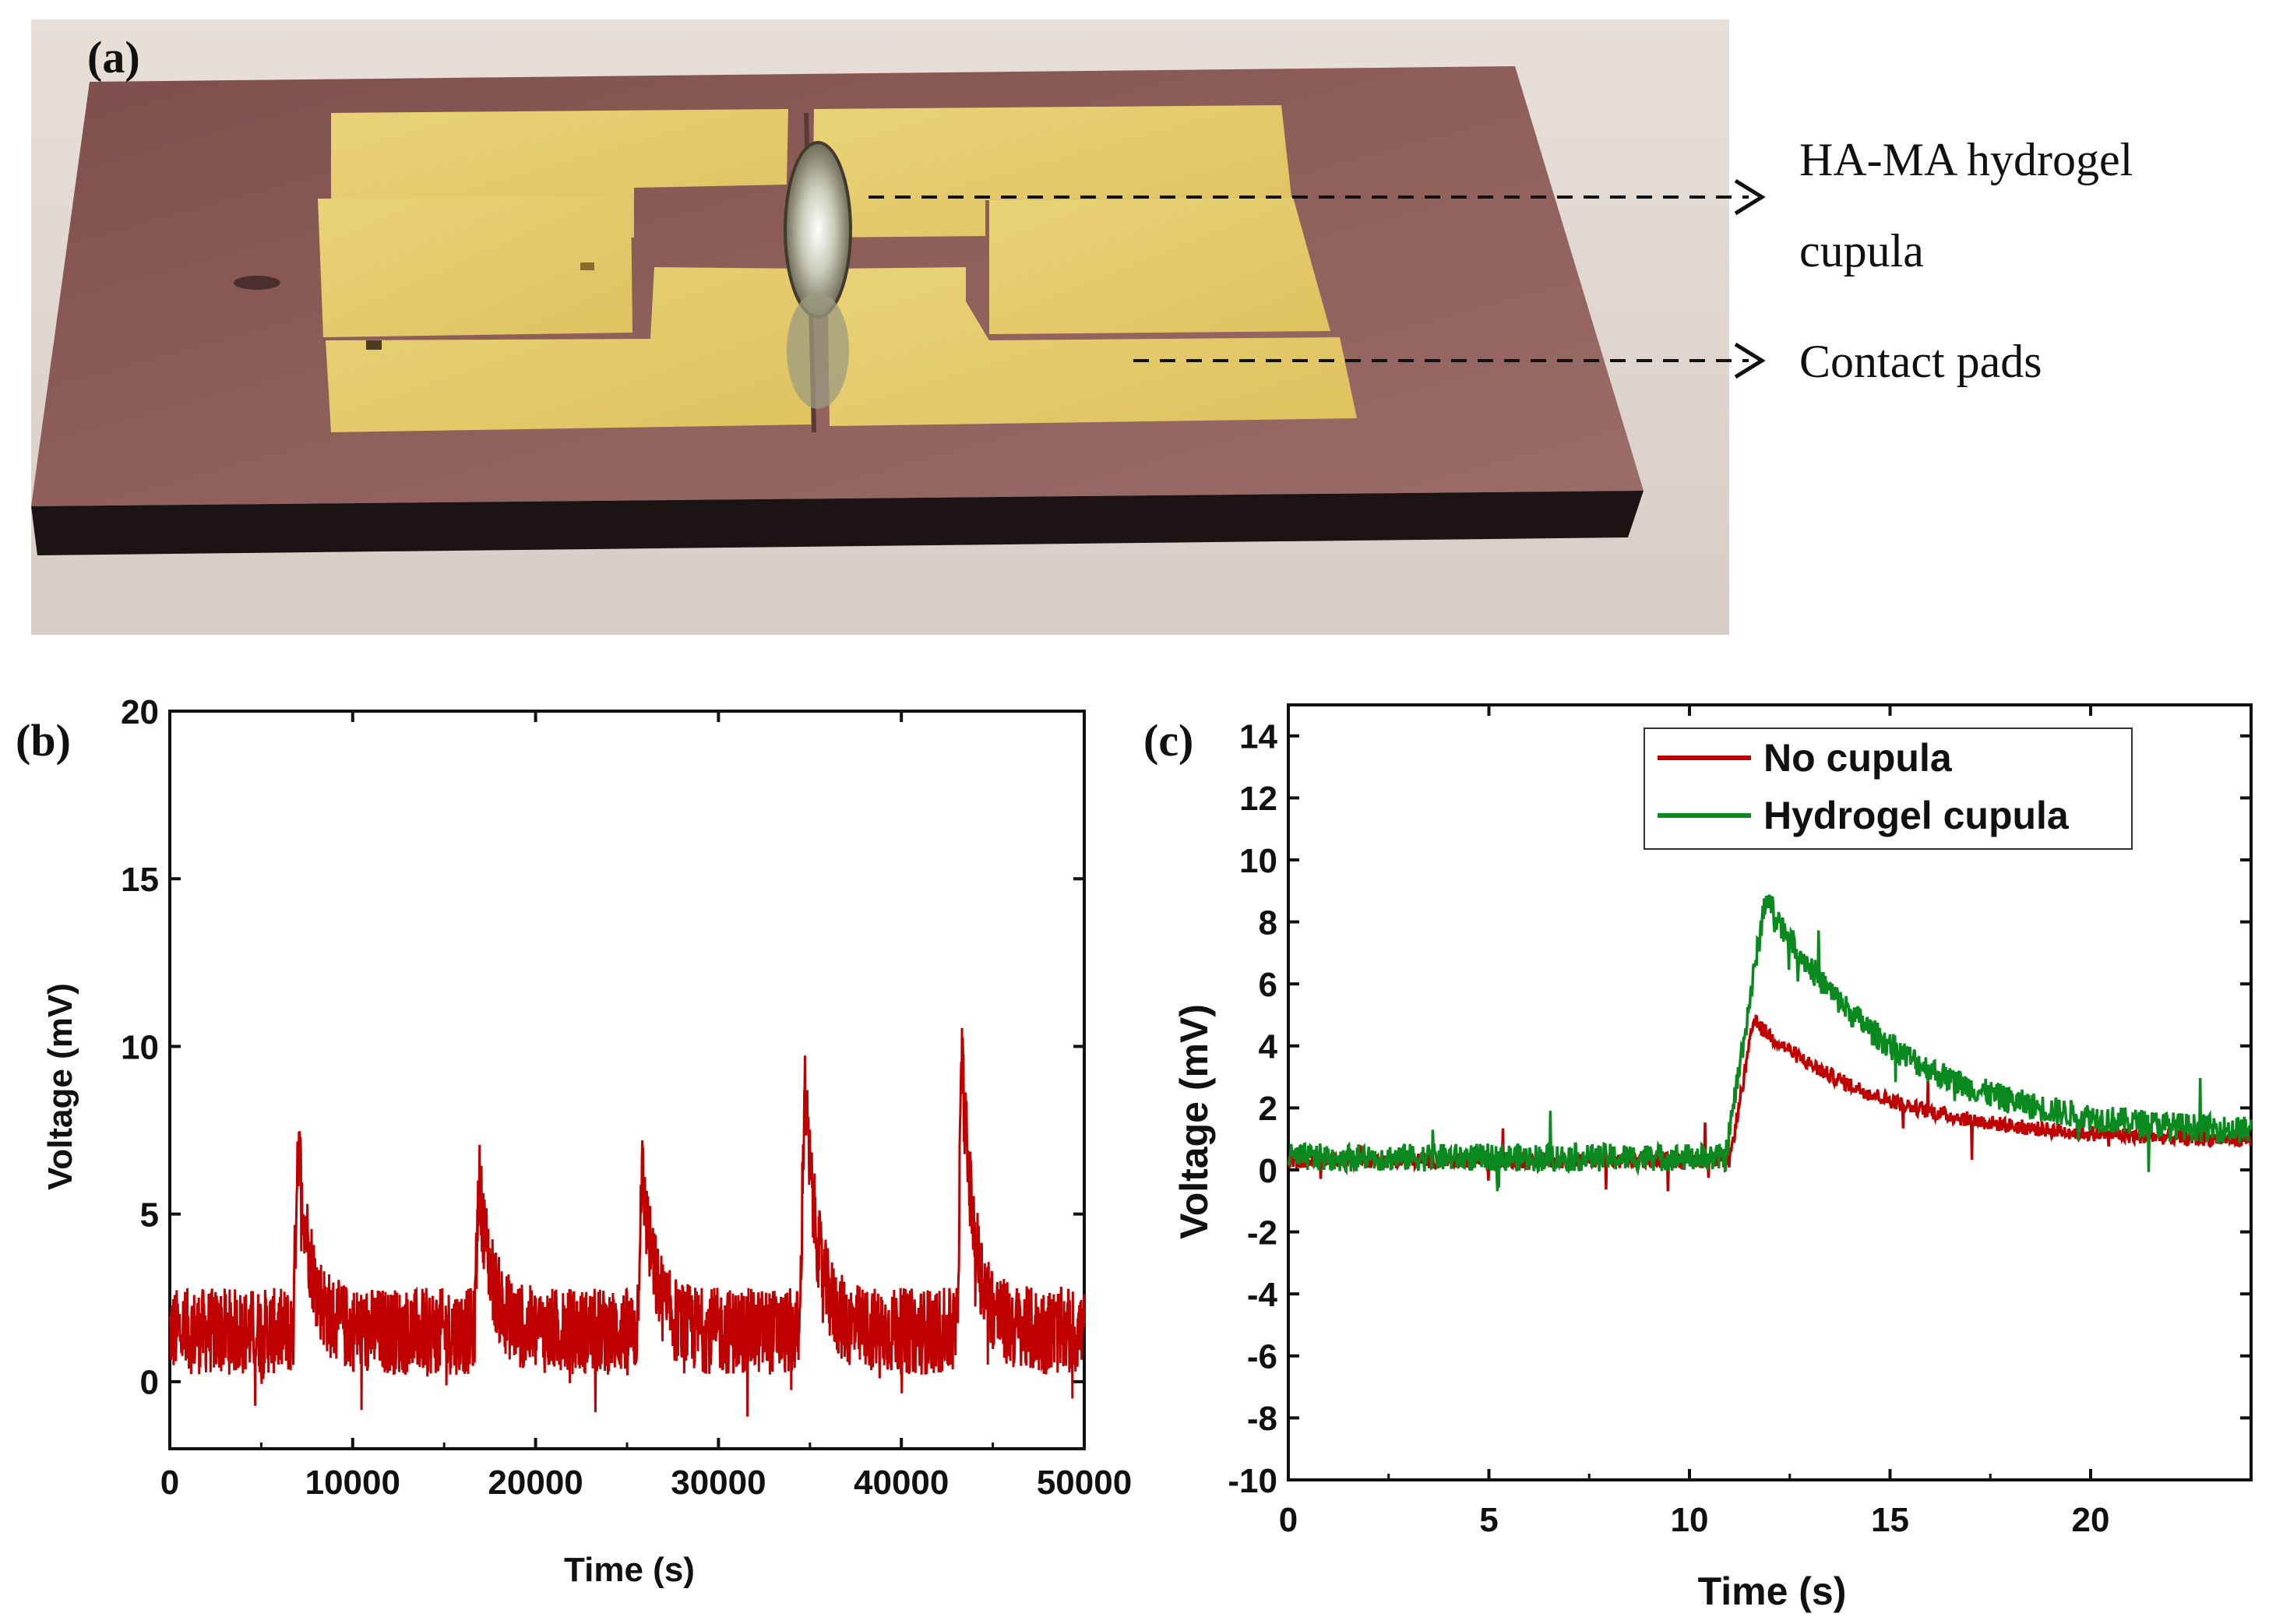 The width and height of the screenshot is (2276, 1624). I want to click on chart-c-legend: No cupula Hydrogel cupula, so click(1888, 788).